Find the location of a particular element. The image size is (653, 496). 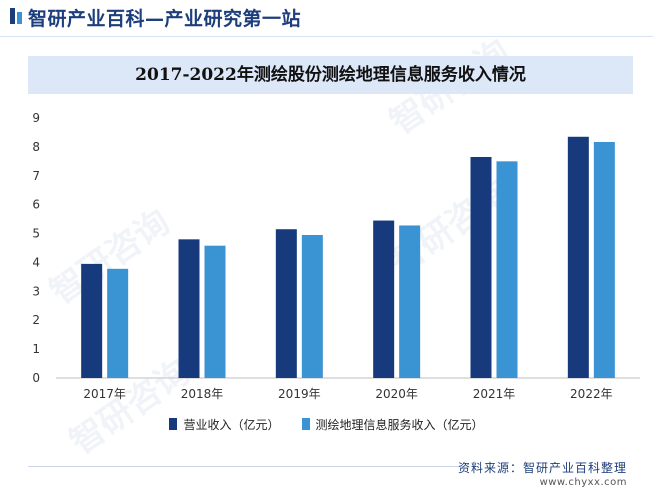

chart-title: 2017-2022年测绘股份测绘地理信息服务收入情况 is located at coordinates (330, 75).